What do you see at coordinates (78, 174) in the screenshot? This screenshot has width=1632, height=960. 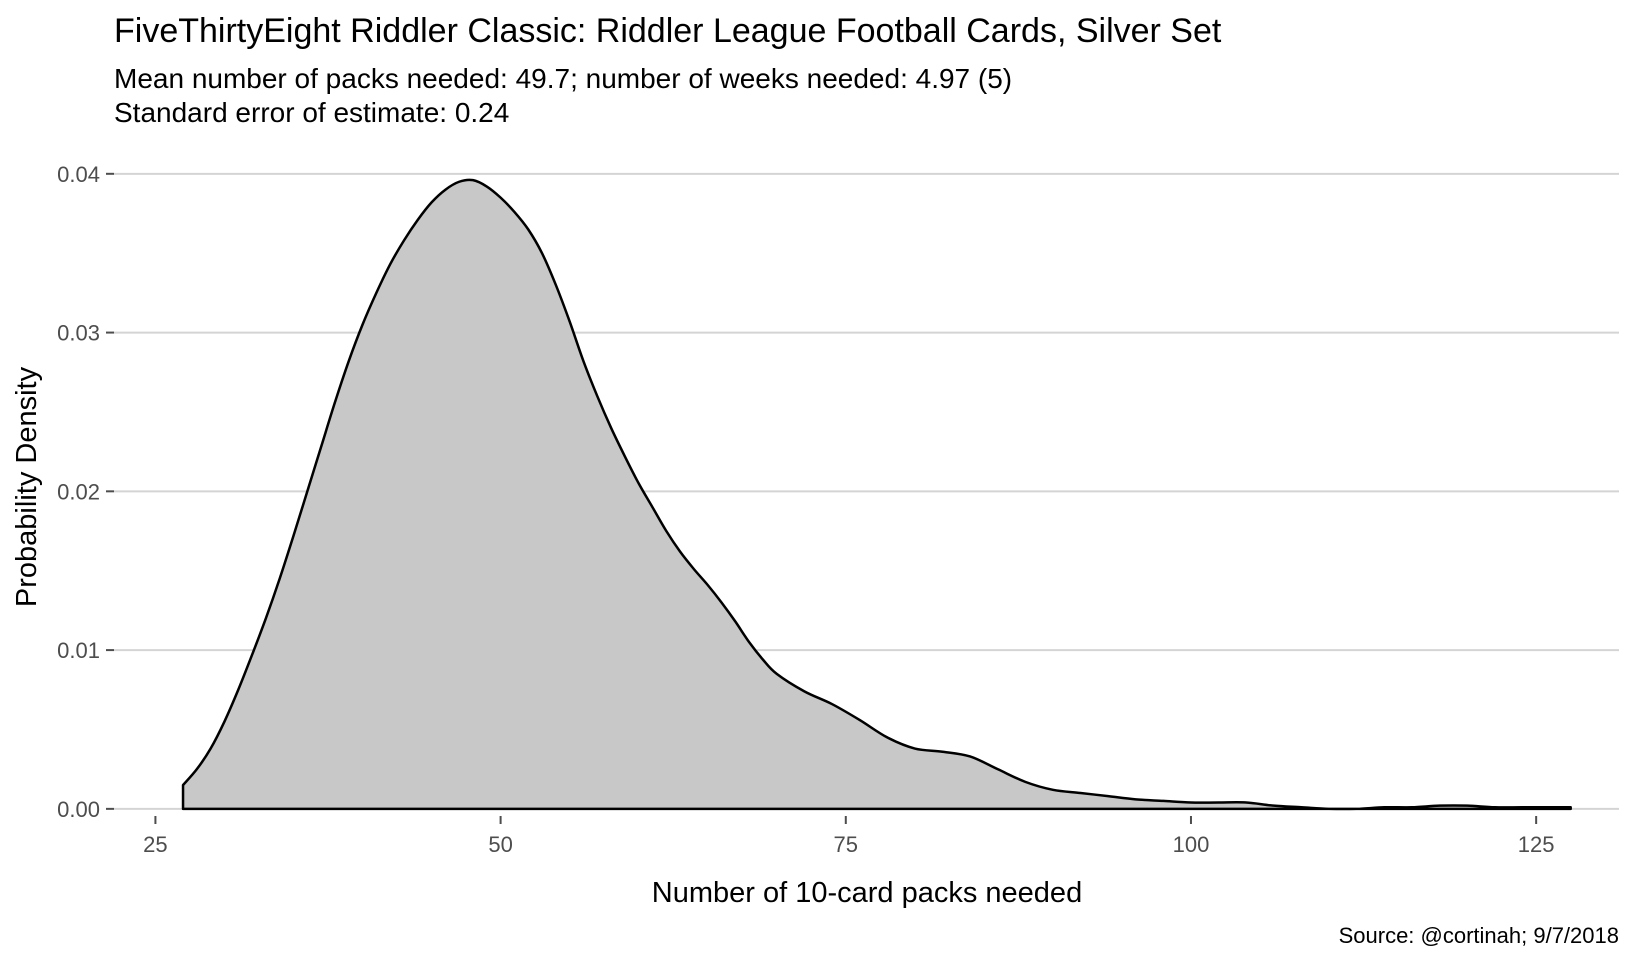 I see `y-tick-label: 0.04` at bounding box center [78, 174].